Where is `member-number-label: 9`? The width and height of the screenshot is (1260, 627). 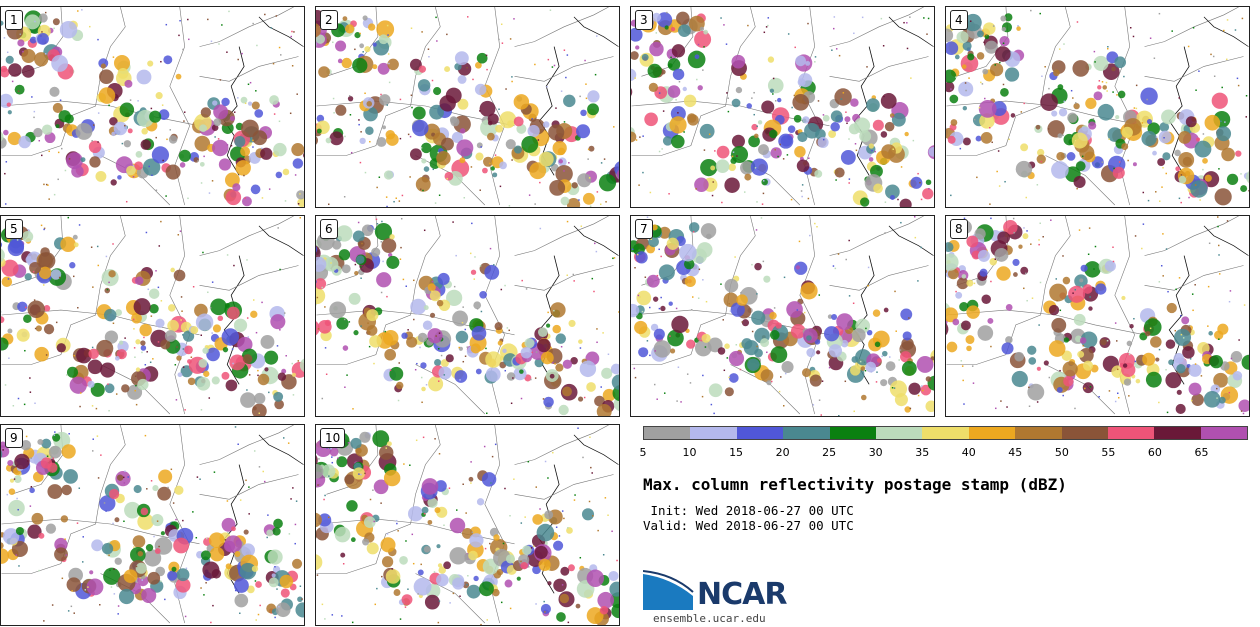
member-number-label: 9 is located at coordinates (14, 438).